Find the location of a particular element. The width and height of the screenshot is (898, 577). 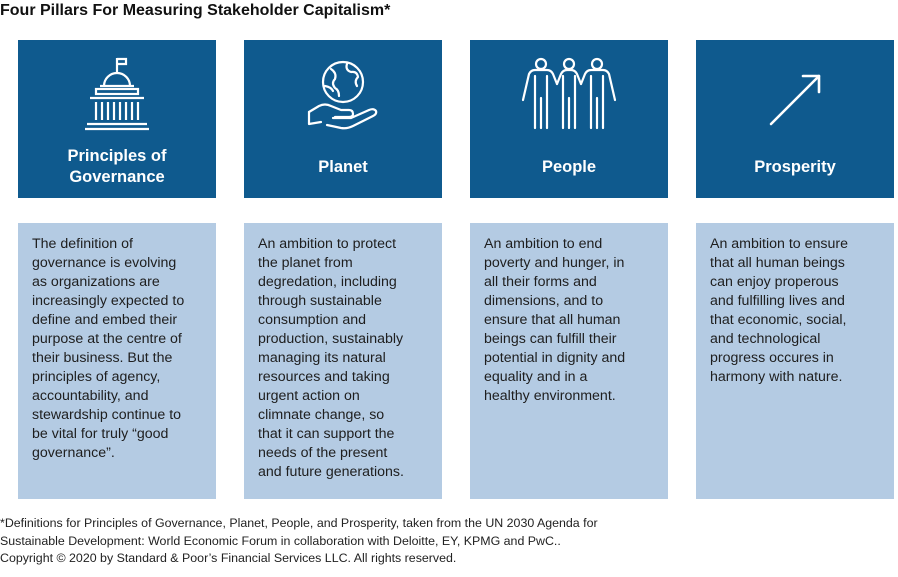

government-building-icon is located at coordinates (117, 94).